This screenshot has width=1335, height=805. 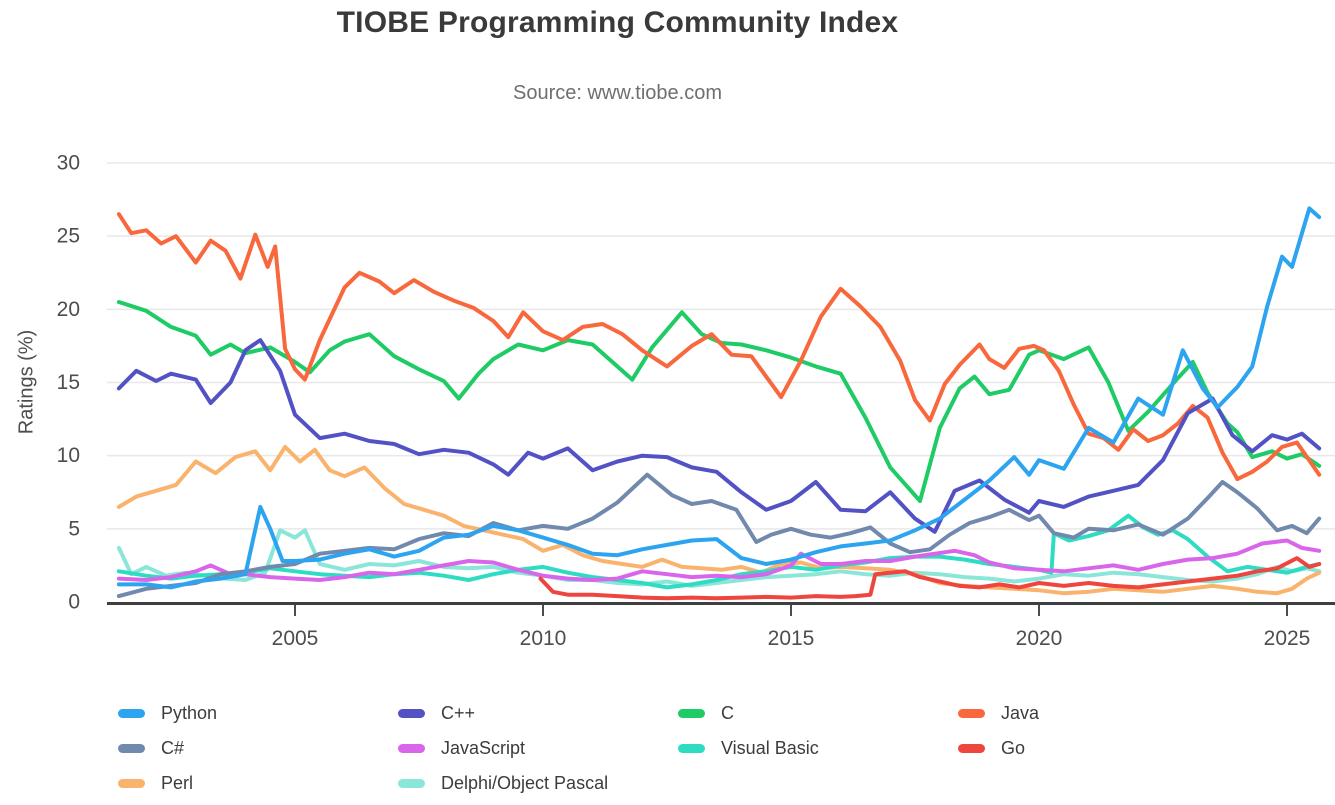 What do you see at coordinates (411, 748) in the screenshot?
I see `legend-swatch-javascript` at bounding box center [411, 748].